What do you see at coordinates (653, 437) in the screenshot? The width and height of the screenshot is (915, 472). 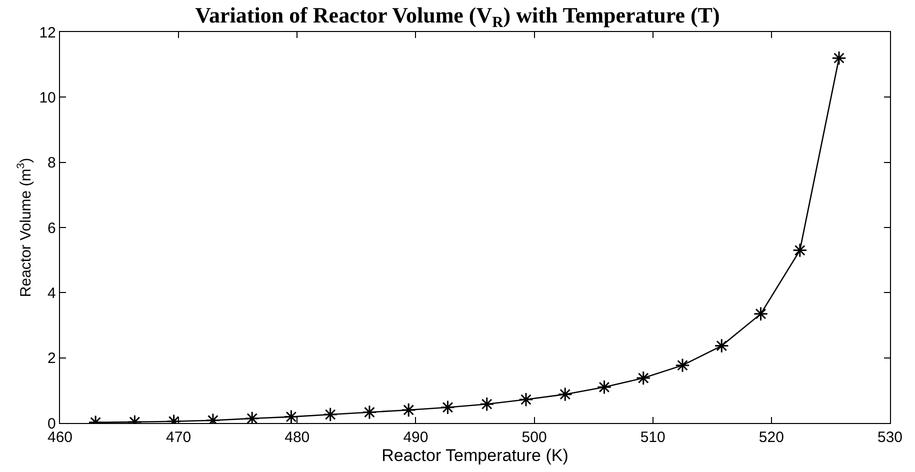 I see `x-tick-label: 510` at bounding box center [653, 437].